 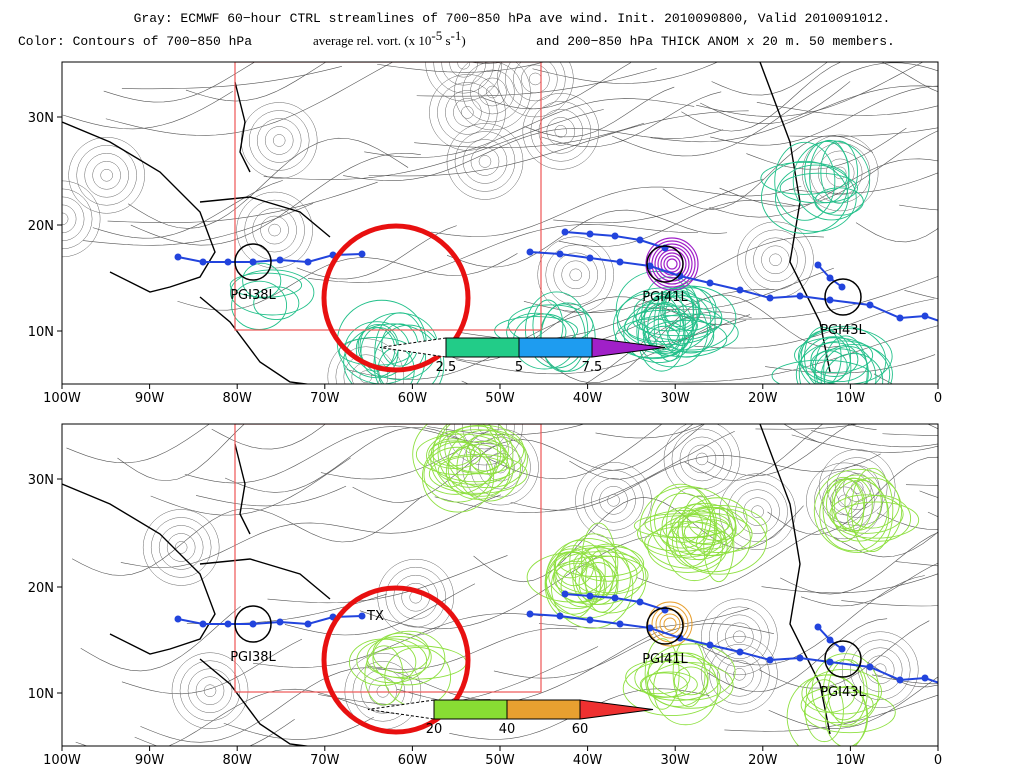 I want to click on storm-label: PGI41L, so click(x=665, y=659).